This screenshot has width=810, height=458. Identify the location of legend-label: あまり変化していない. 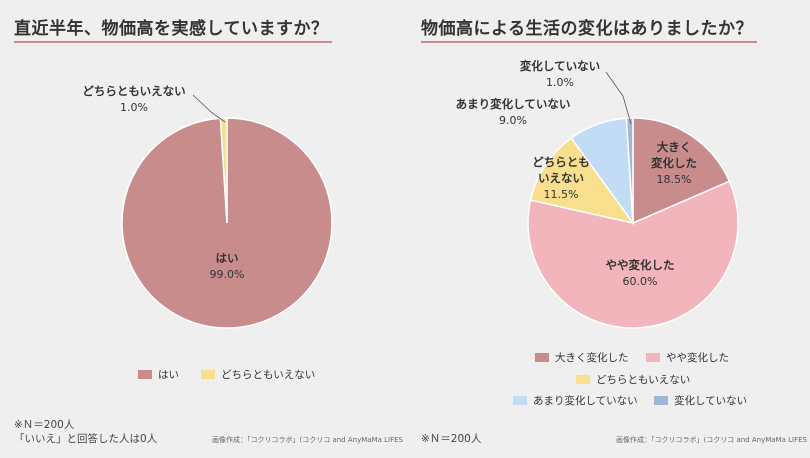
(585, 401).